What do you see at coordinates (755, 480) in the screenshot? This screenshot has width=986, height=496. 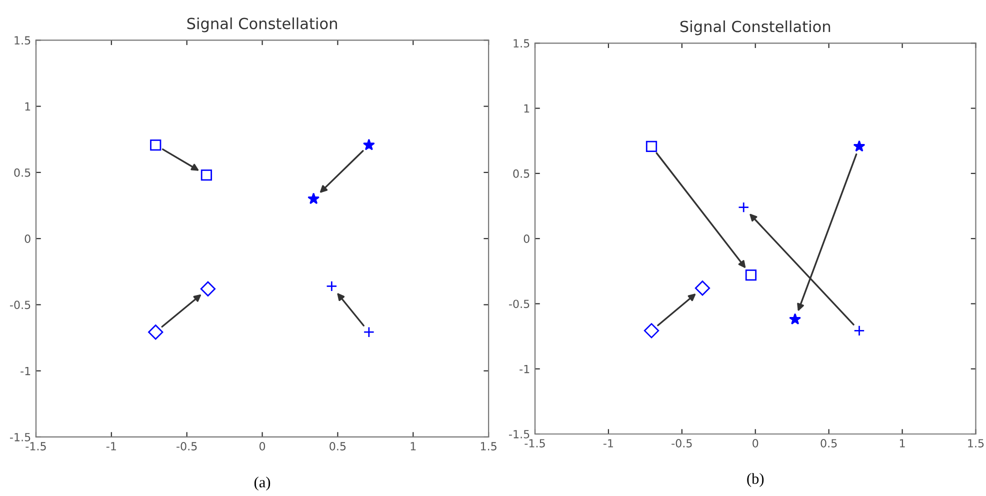 I see `text: (b)` at bounding box center [755, 480].